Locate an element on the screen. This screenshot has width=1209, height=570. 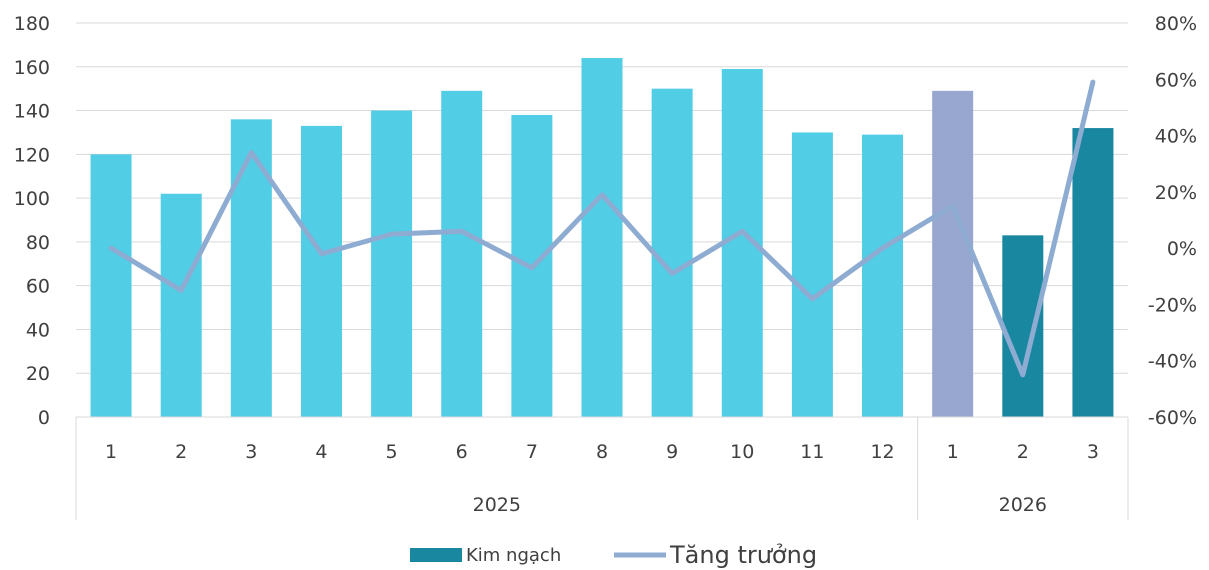
x-tick-label: 9 is located at coordinates (672, 452).